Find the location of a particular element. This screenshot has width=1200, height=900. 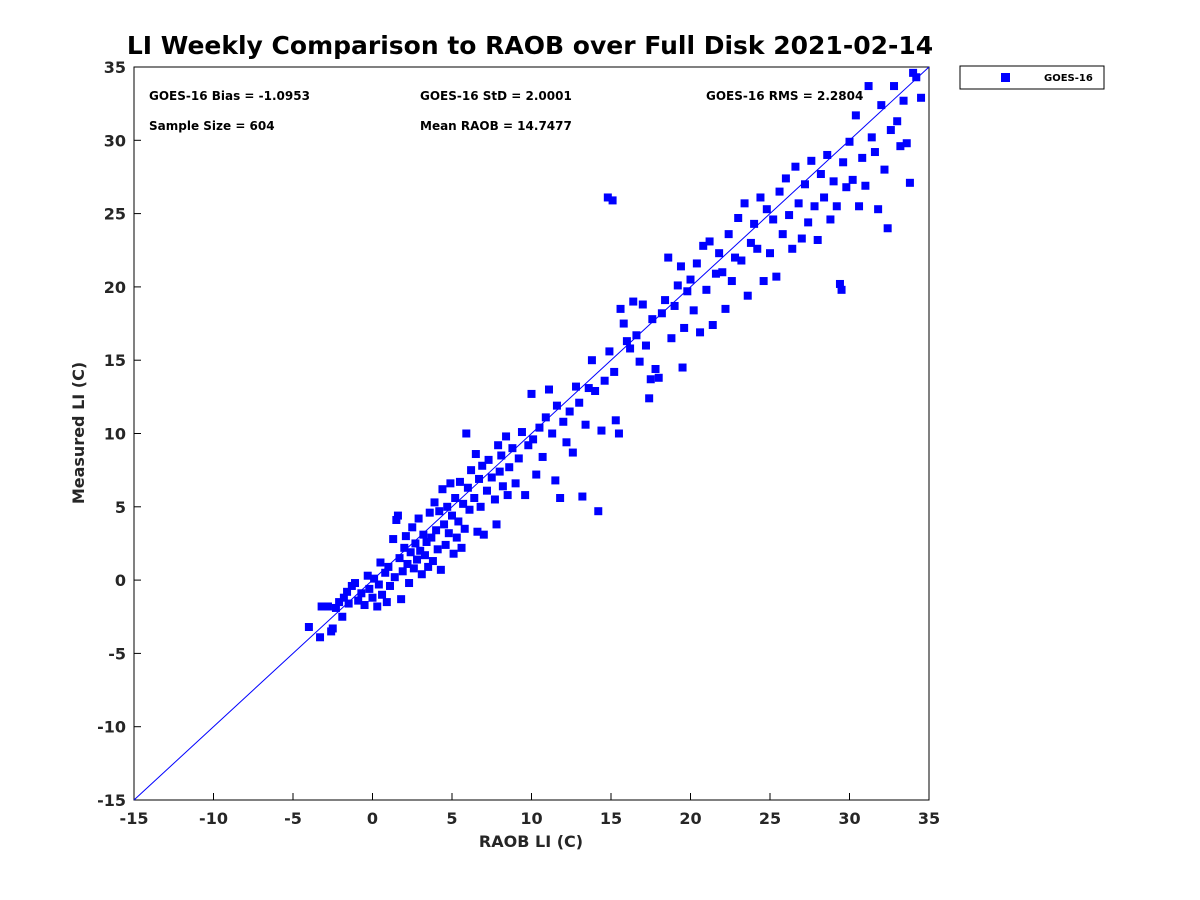

x-tick-label: 30 is located at coordinates (849, 818).